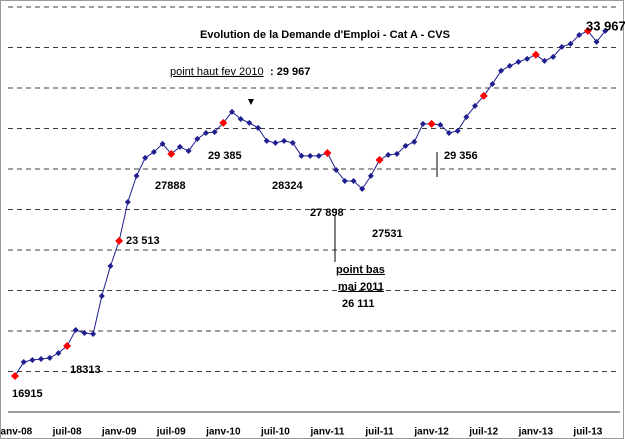 This screenshot has height=439, width=625. I want to click on x-tick-label: janv-12, so click(431, 432).